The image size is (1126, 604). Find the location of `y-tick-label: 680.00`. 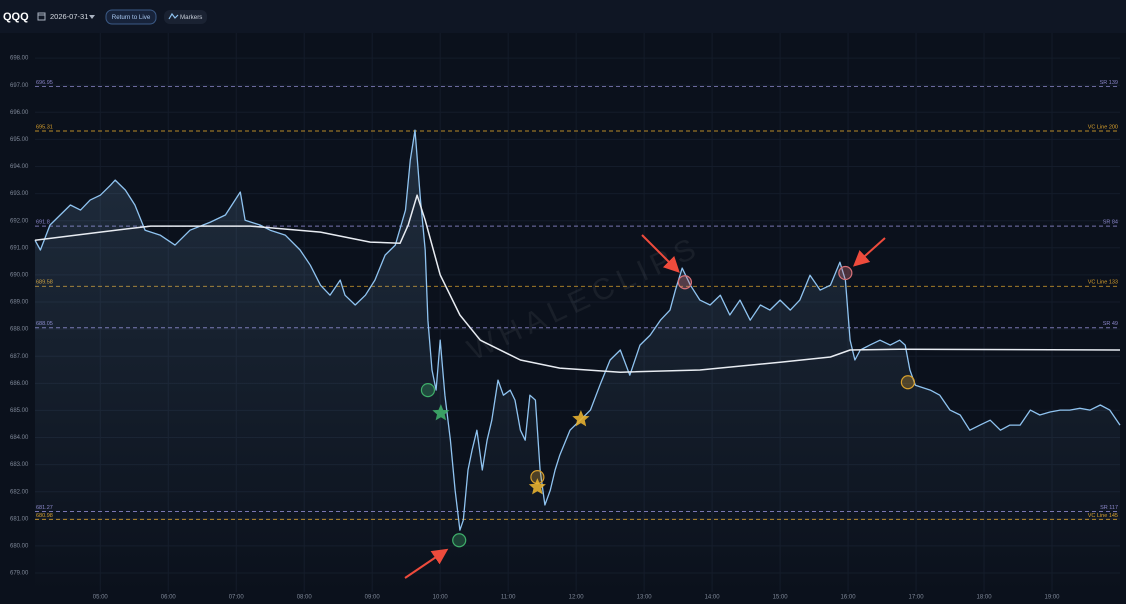

y-tick-label: 680.00 is located at coordinates (19, 547).